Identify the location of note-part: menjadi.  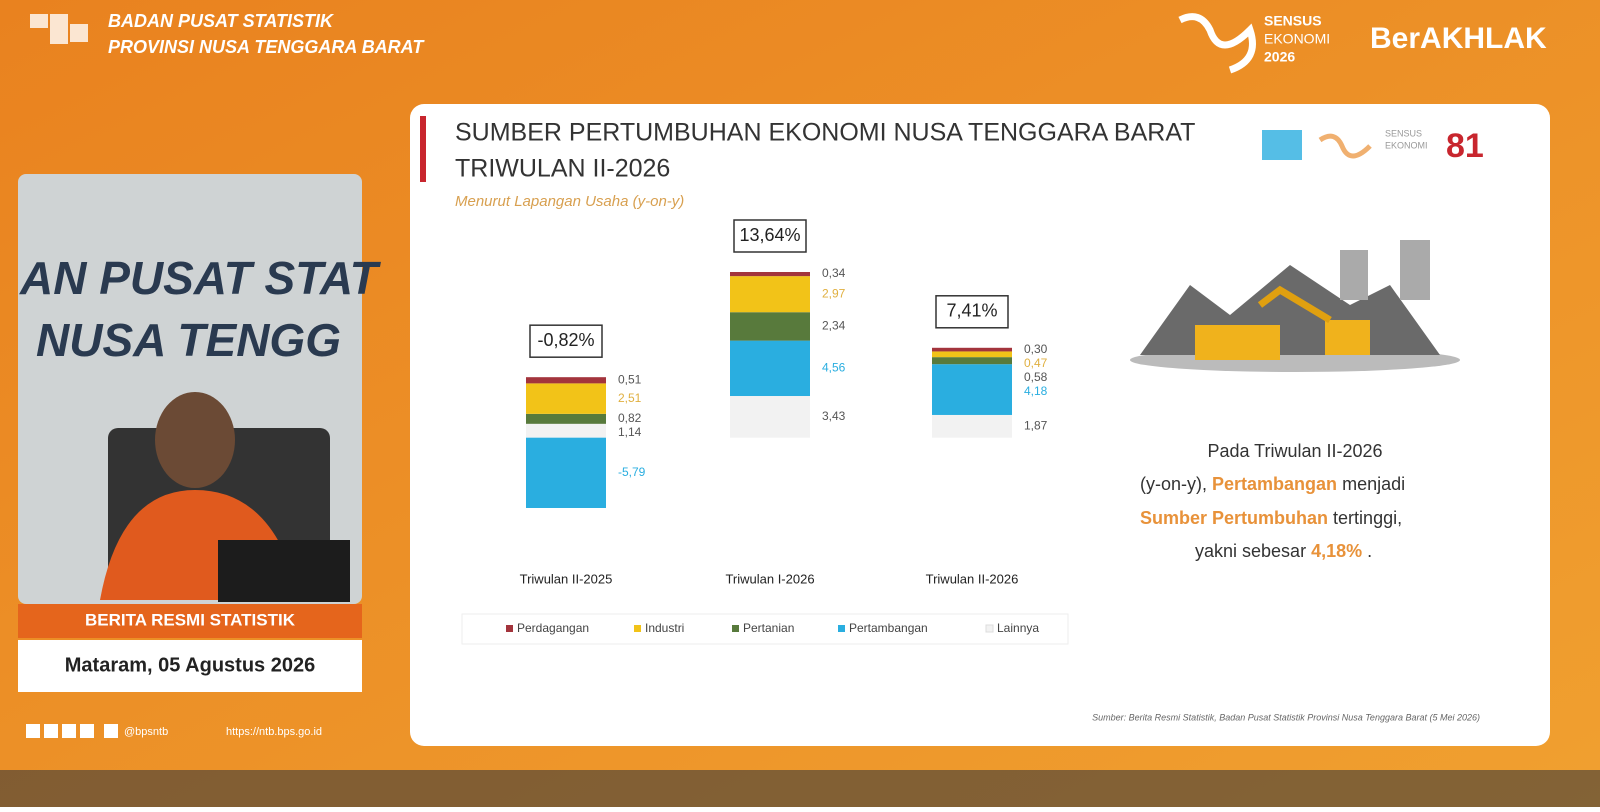
(1373, 484).